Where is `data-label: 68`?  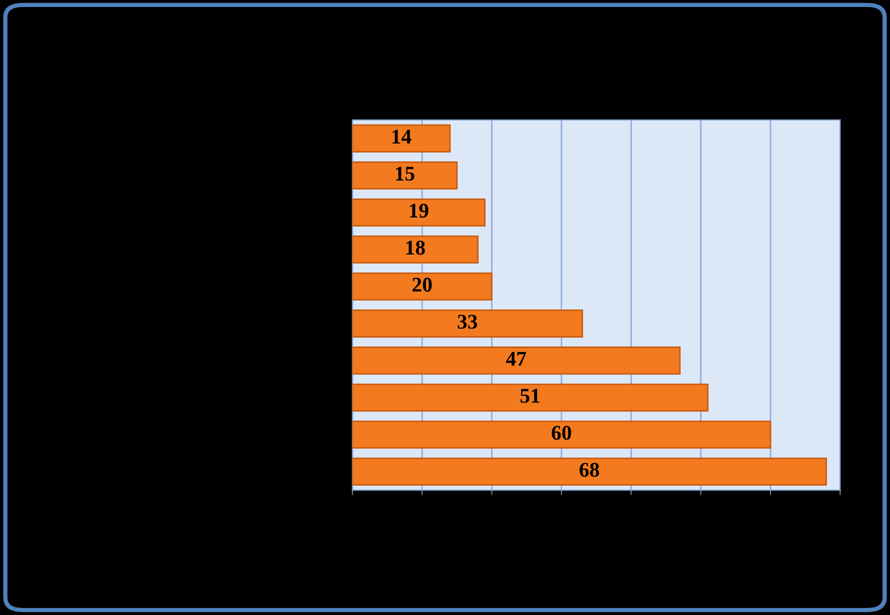 data-label: 68 is located at coordinates (590, 469).